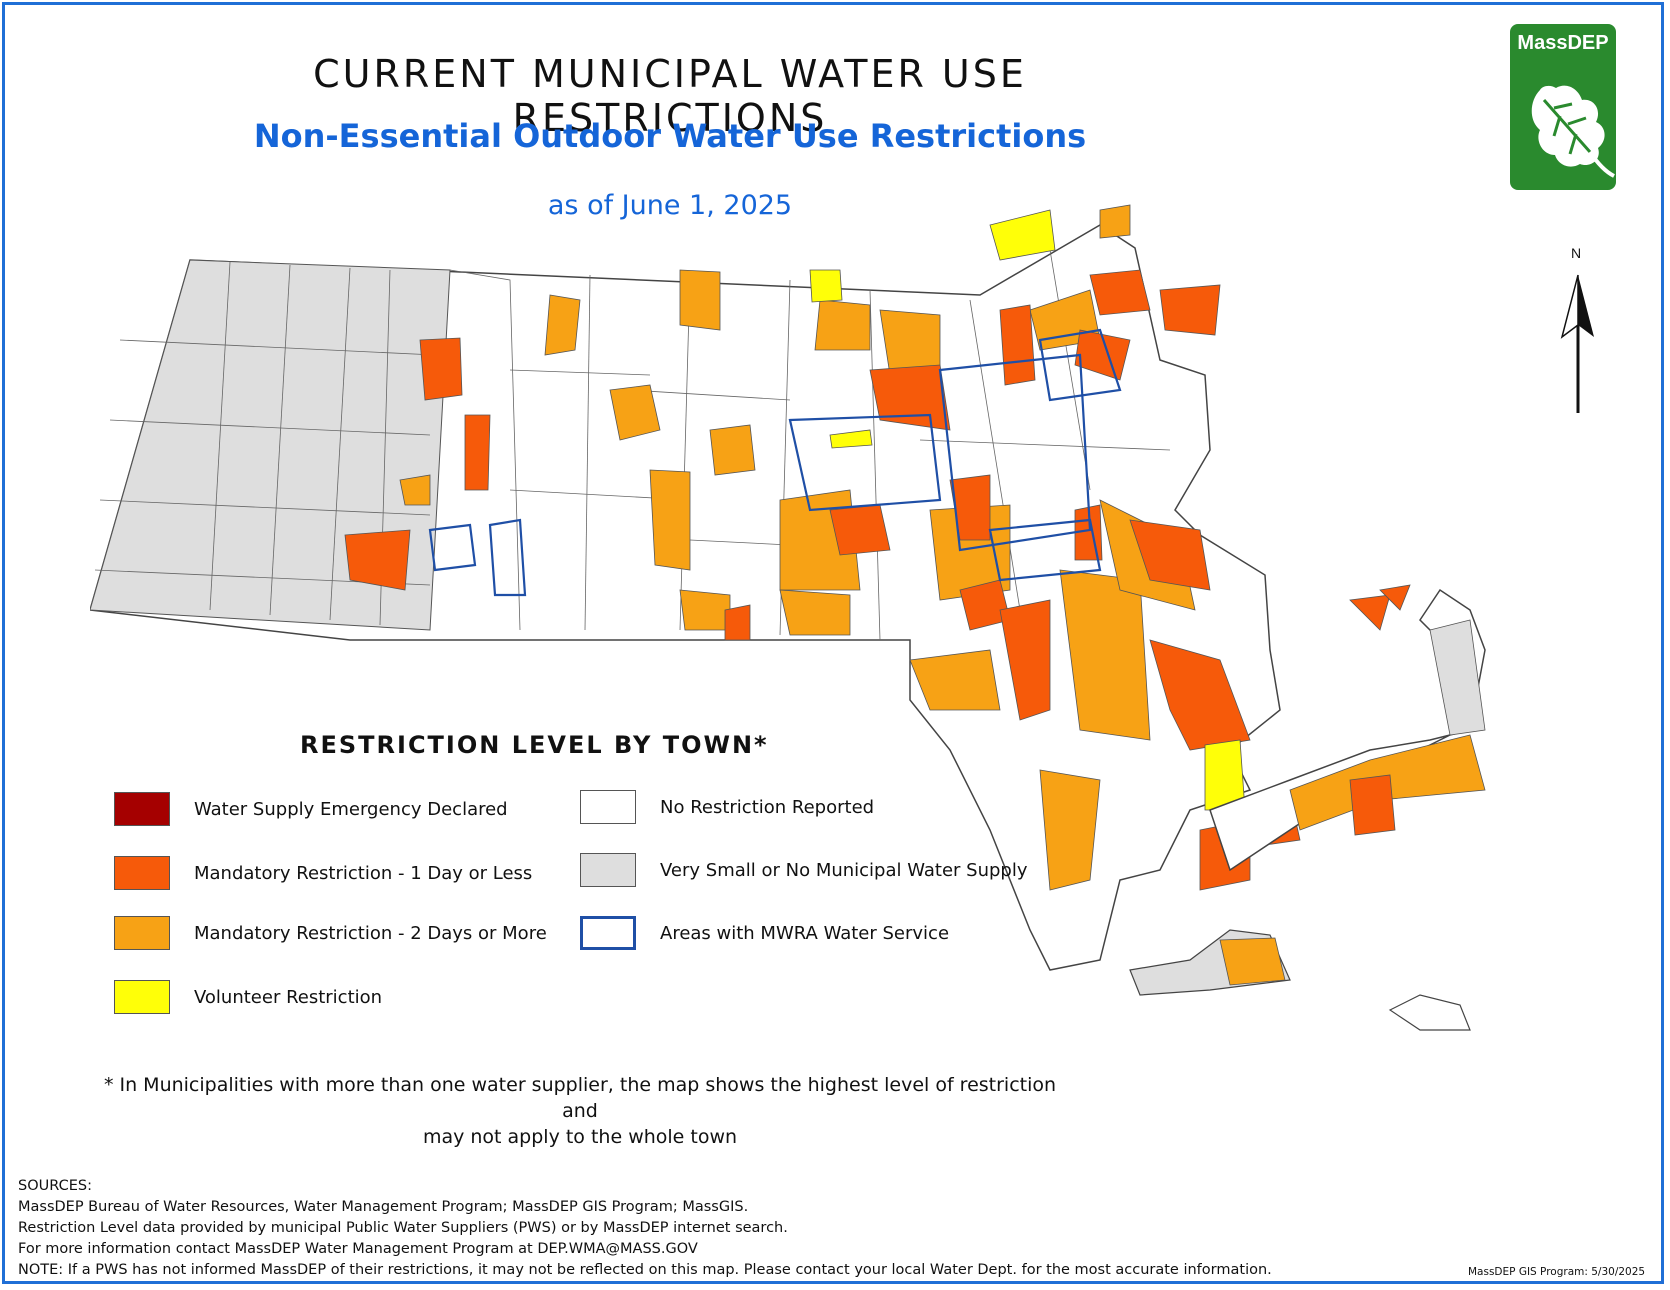 The width and height of the screenshot is (1670, 1290). I want to click on nantucket, so click(1429, 1012).